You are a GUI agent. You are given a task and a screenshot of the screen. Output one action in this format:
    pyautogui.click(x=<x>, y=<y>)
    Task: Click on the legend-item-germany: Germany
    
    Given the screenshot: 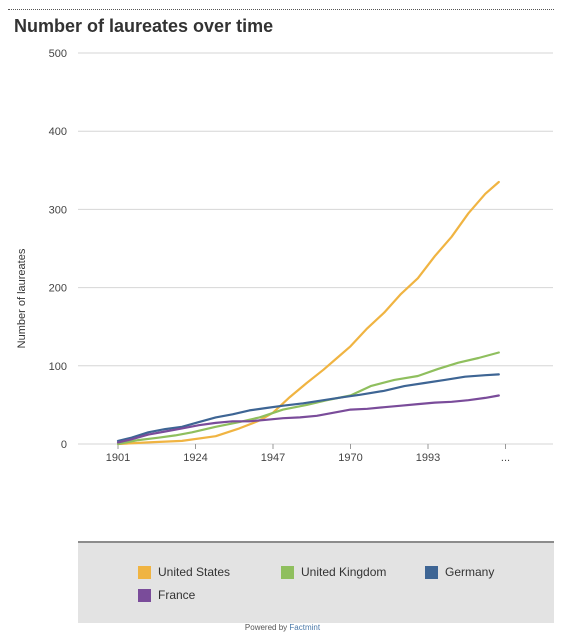 What is the action you would take?
    pyautogui.click(x=459, y=572)
    